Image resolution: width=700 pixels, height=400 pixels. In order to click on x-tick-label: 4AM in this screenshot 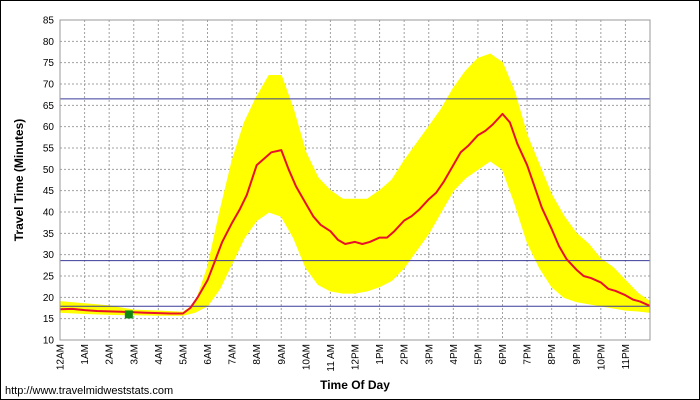, I will do `click(159, 354)`.